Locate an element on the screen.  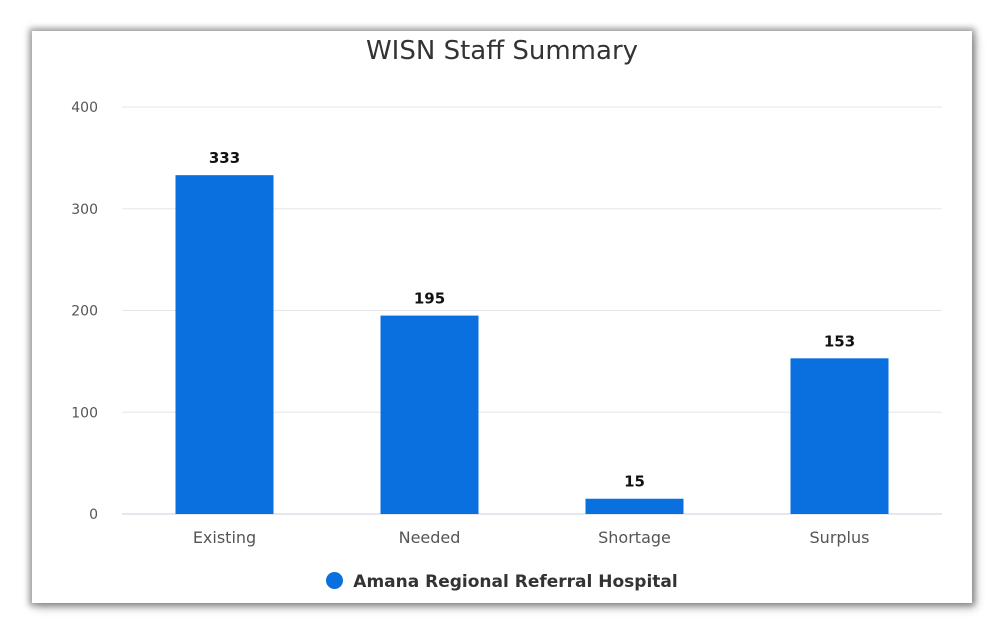
data-label: 153 is located at coordinates (839, 341).